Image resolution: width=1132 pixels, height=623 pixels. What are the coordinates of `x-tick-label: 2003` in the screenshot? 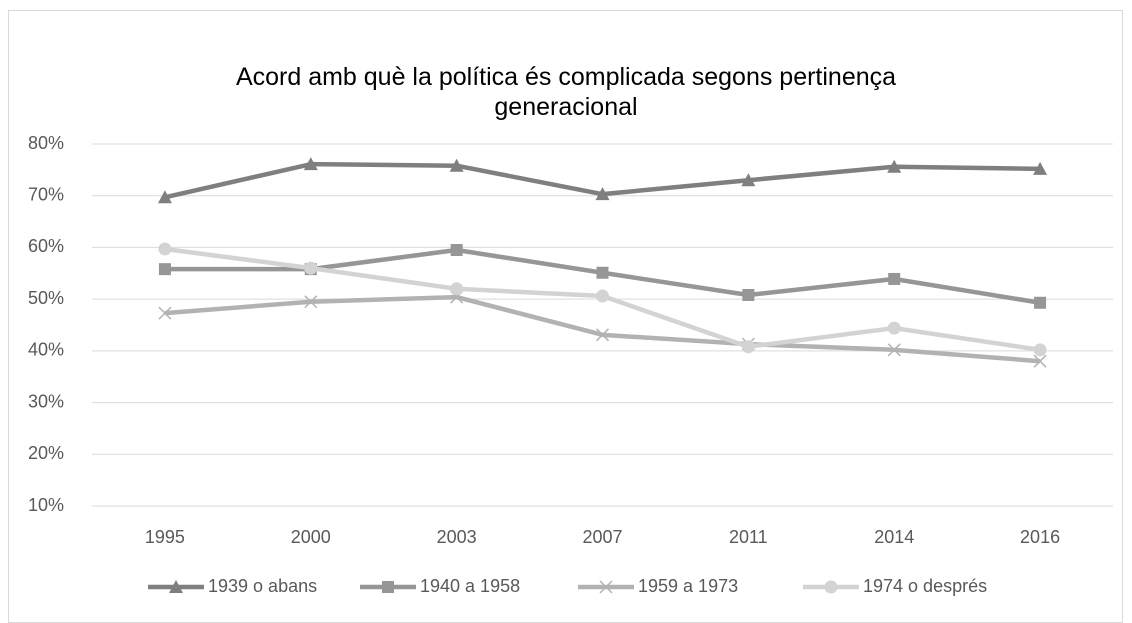 It's located at (457, 537).